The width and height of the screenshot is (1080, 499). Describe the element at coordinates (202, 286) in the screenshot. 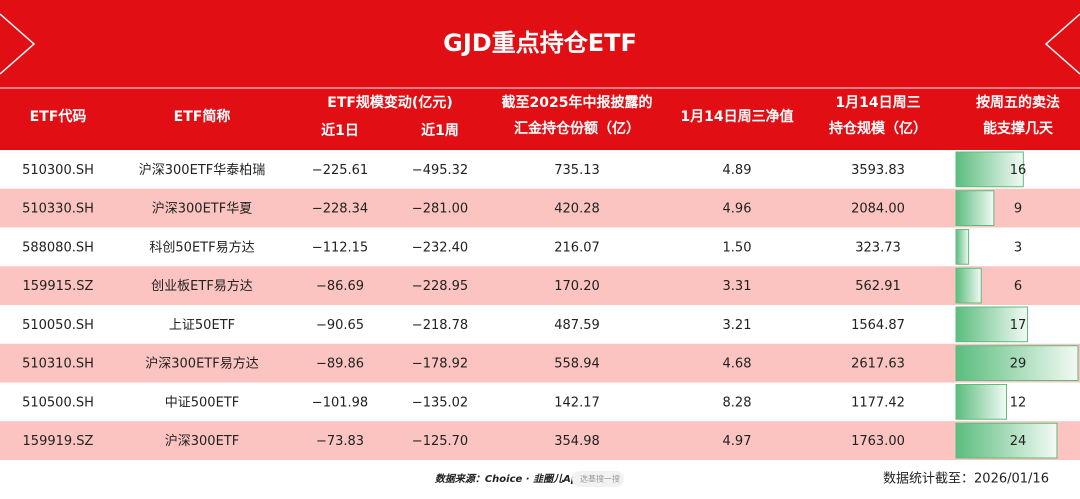

I see `cell: 创业板ETF易方达` at that location.